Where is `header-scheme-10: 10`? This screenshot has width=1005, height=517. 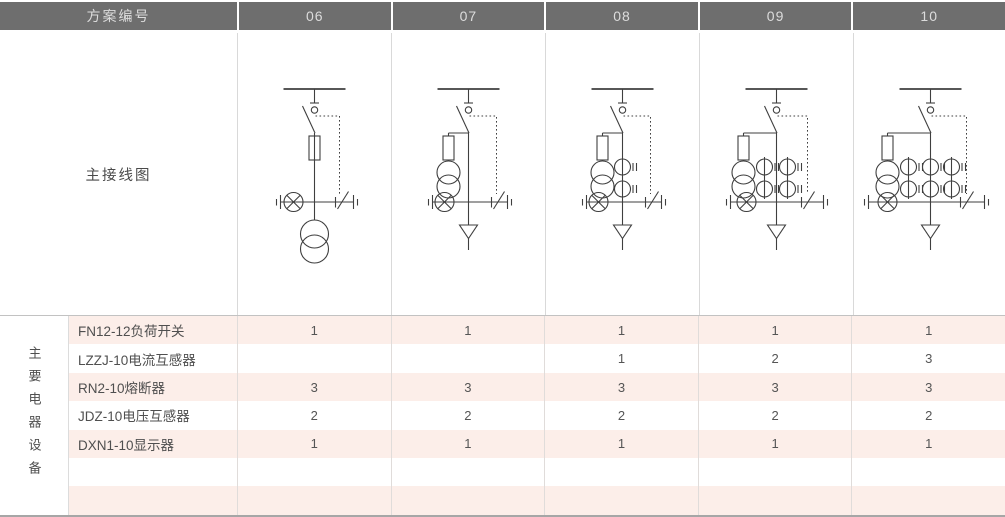
header-scheme-10: 10 is located at coordinates (928, 16).